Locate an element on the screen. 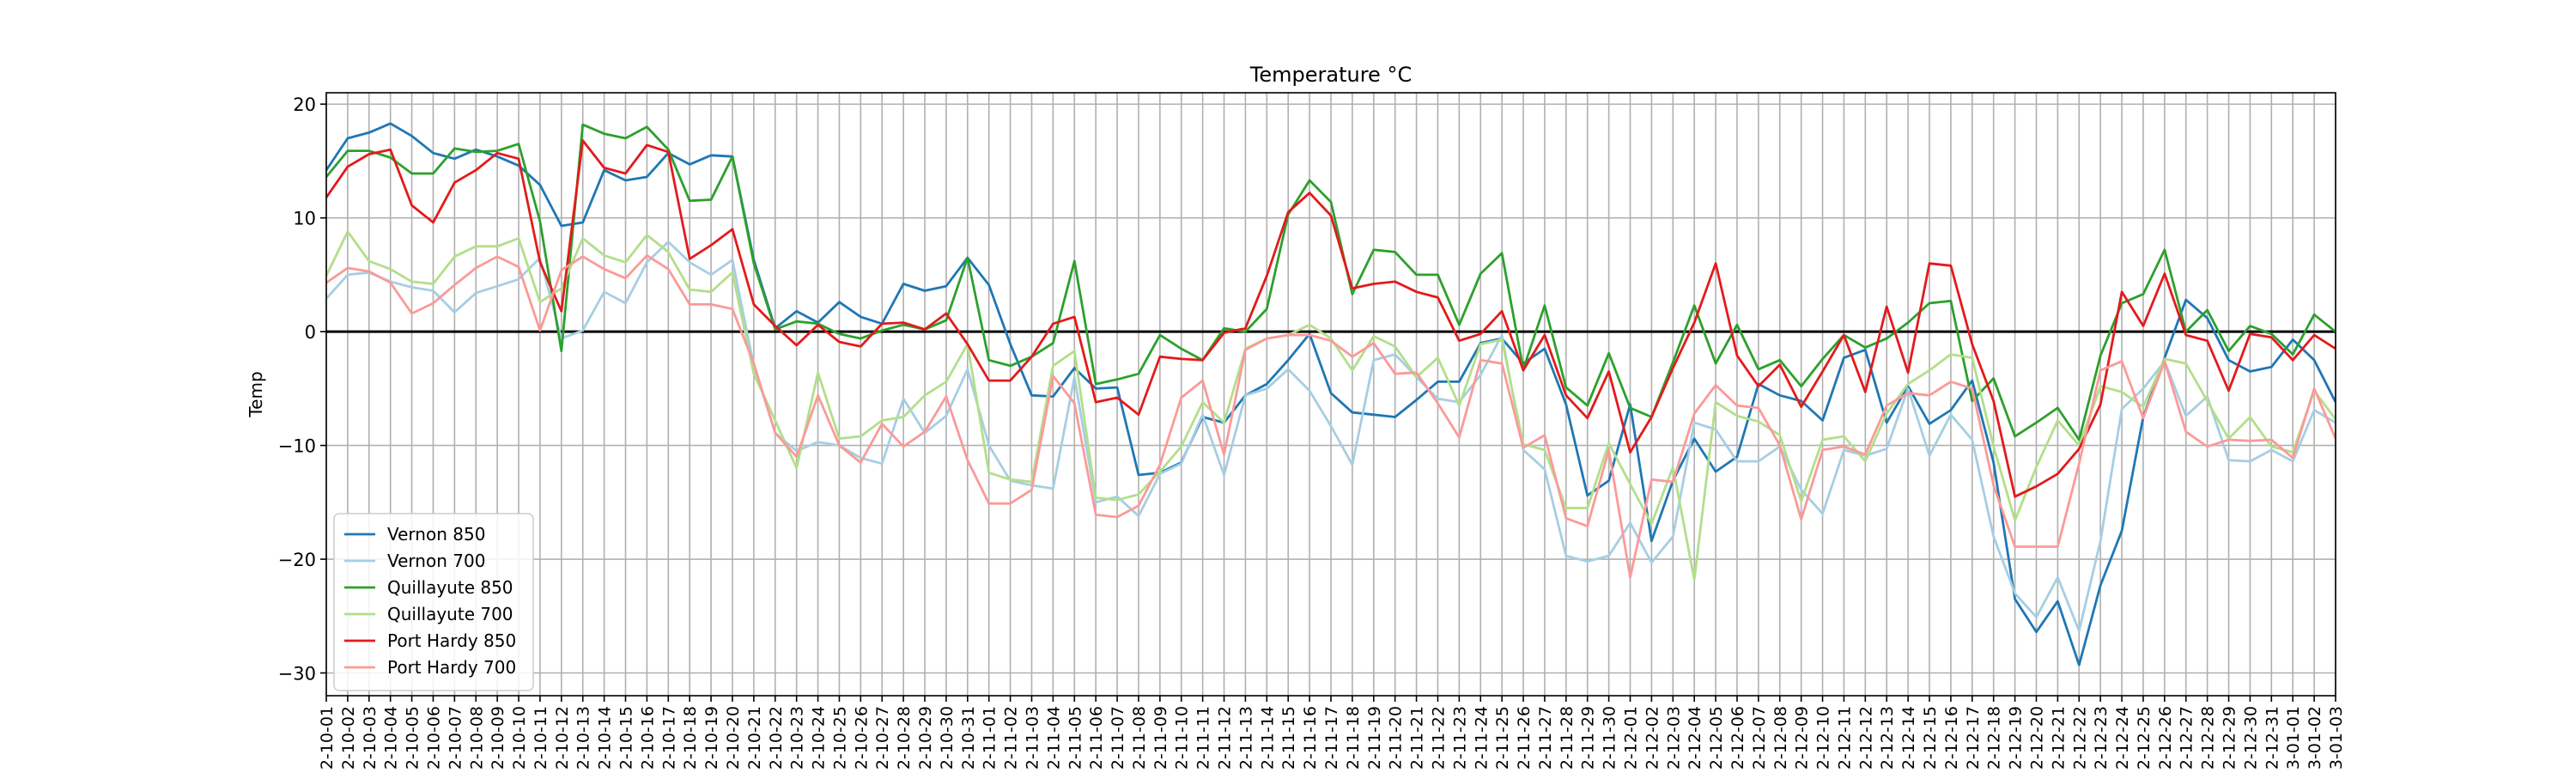 The width and height of the screenshot is (2576, 773). x-tick-label: 2-12-04 is located at coordinates (1695, 738).